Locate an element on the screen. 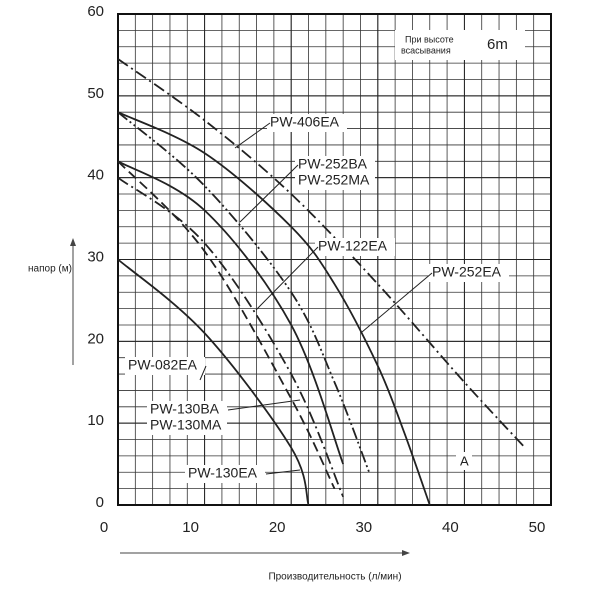 The height and width of the screenshot is (591, 591). annotation-bg is located at coordinates (464, 461).